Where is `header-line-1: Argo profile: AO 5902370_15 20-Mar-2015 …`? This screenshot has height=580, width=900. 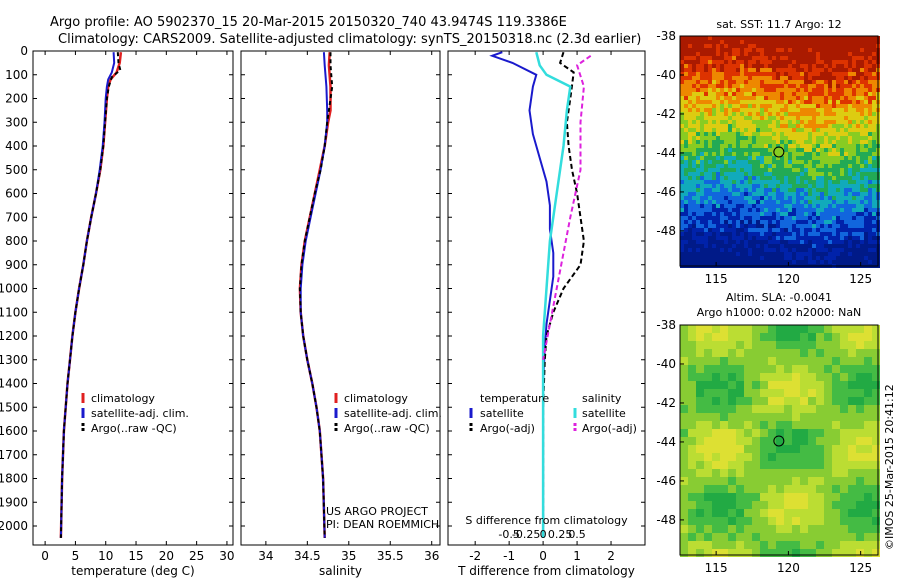 header-line-1: Argo profile: AO 5902370_15 20-Mar-2015 … is located at coordinates (308, 22).